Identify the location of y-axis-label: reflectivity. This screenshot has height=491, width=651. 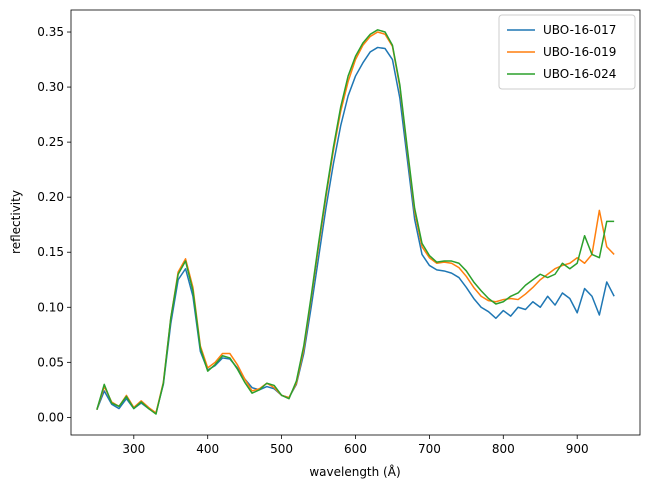
(16, 222).